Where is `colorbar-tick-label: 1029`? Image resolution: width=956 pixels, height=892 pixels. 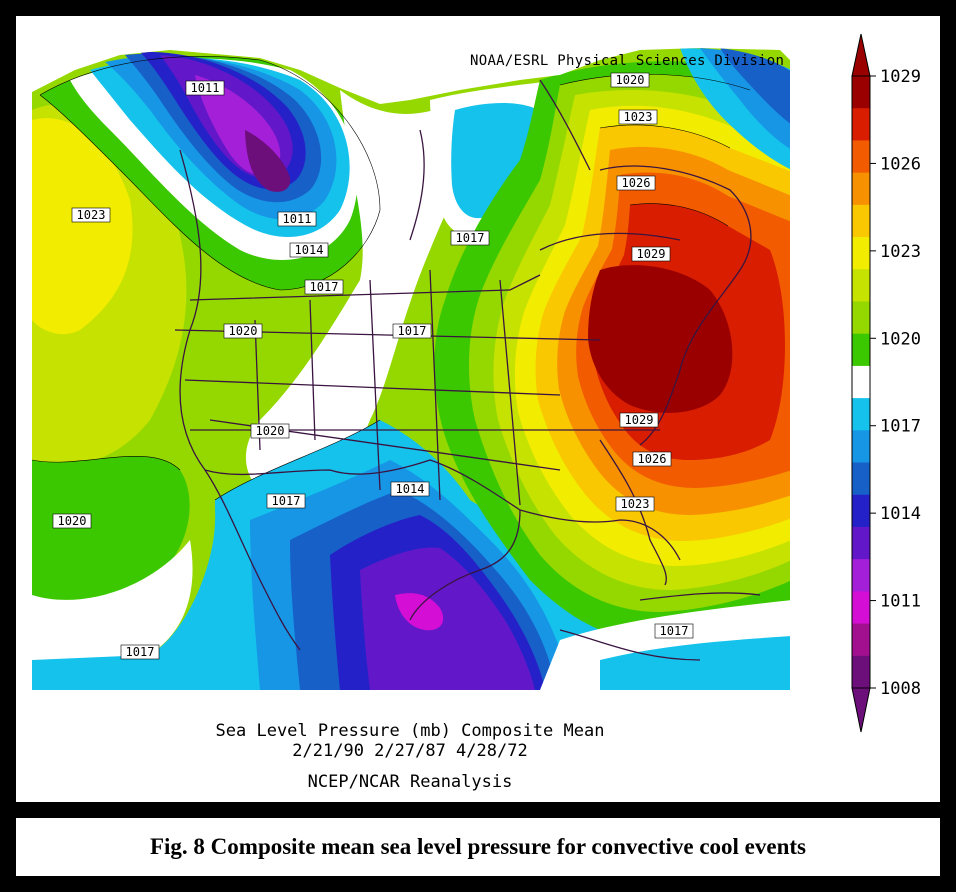
colorbar-tick-label: 1029 is located at coordinates (900, 77).